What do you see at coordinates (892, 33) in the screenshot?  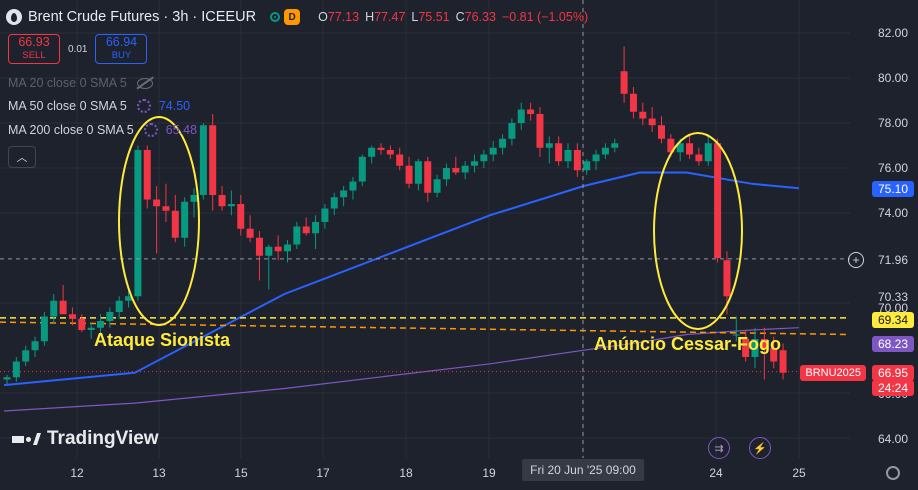 I see `y-tick: 82.00` at bounding box center [892, 33].